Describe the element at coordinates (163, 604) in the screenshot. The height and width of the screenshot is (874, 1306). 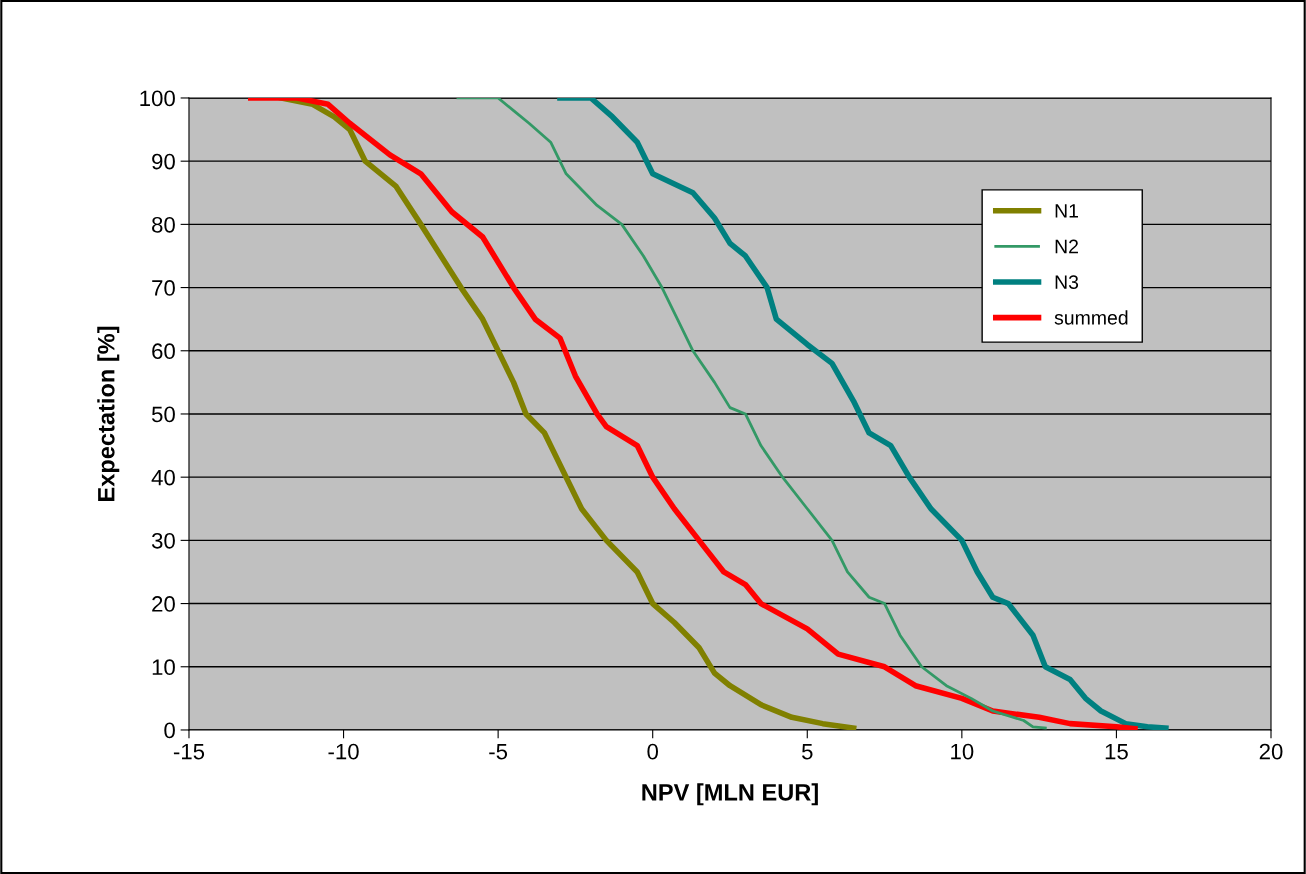
I see `y-tick-label: 20` at that location.